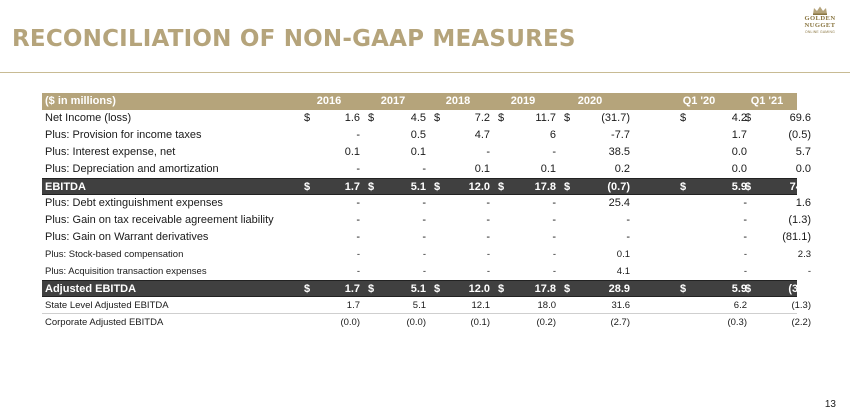  I want to click on value-cell: 18.0, so click(547, 305).